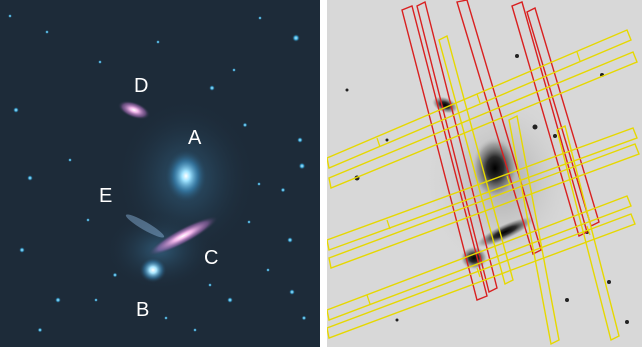 The image size is (642, 347). What do you see at coordinates (105, 196) in the screenshot?
I see `label-e: E` at bounding box center [105, 196].